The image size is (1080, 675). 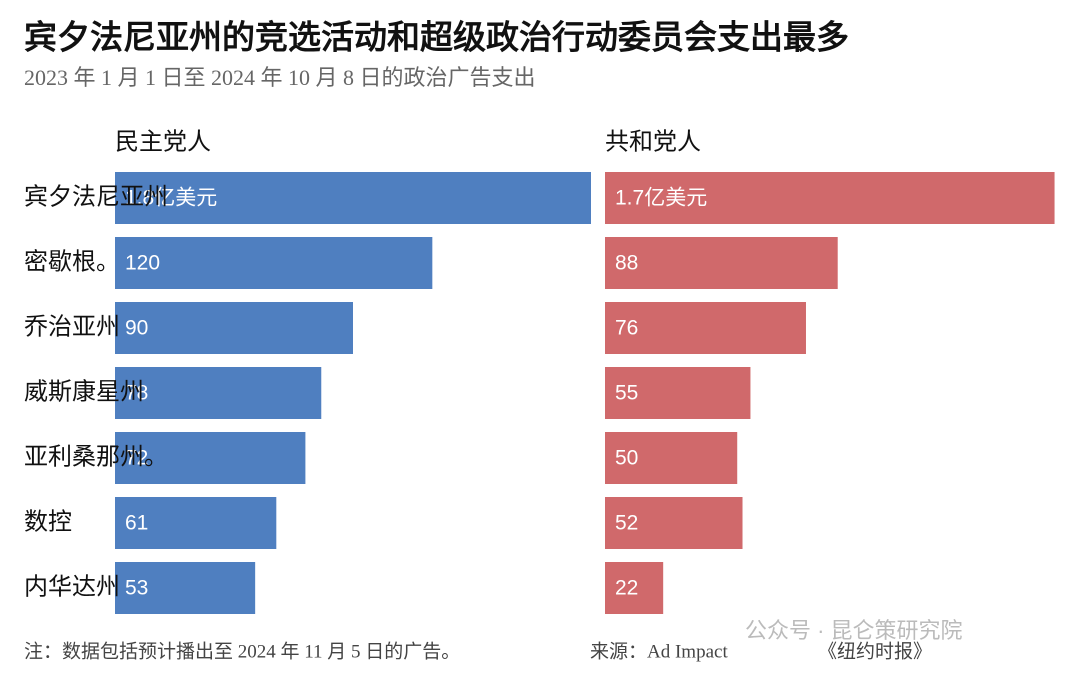 I want to click on value-label: 88, so click(x=626, y=263).